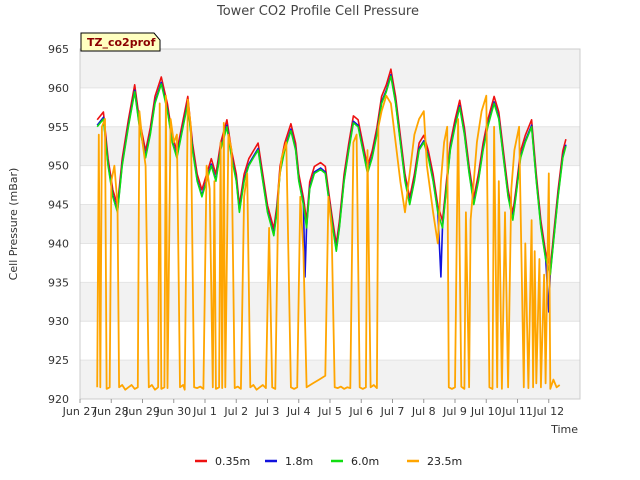 The image size is (640, 480). What do you see at coordinates (204, 411) in the screenshot?
I see `x-tick-label: Jul 1` at bounding box center [204, 411].